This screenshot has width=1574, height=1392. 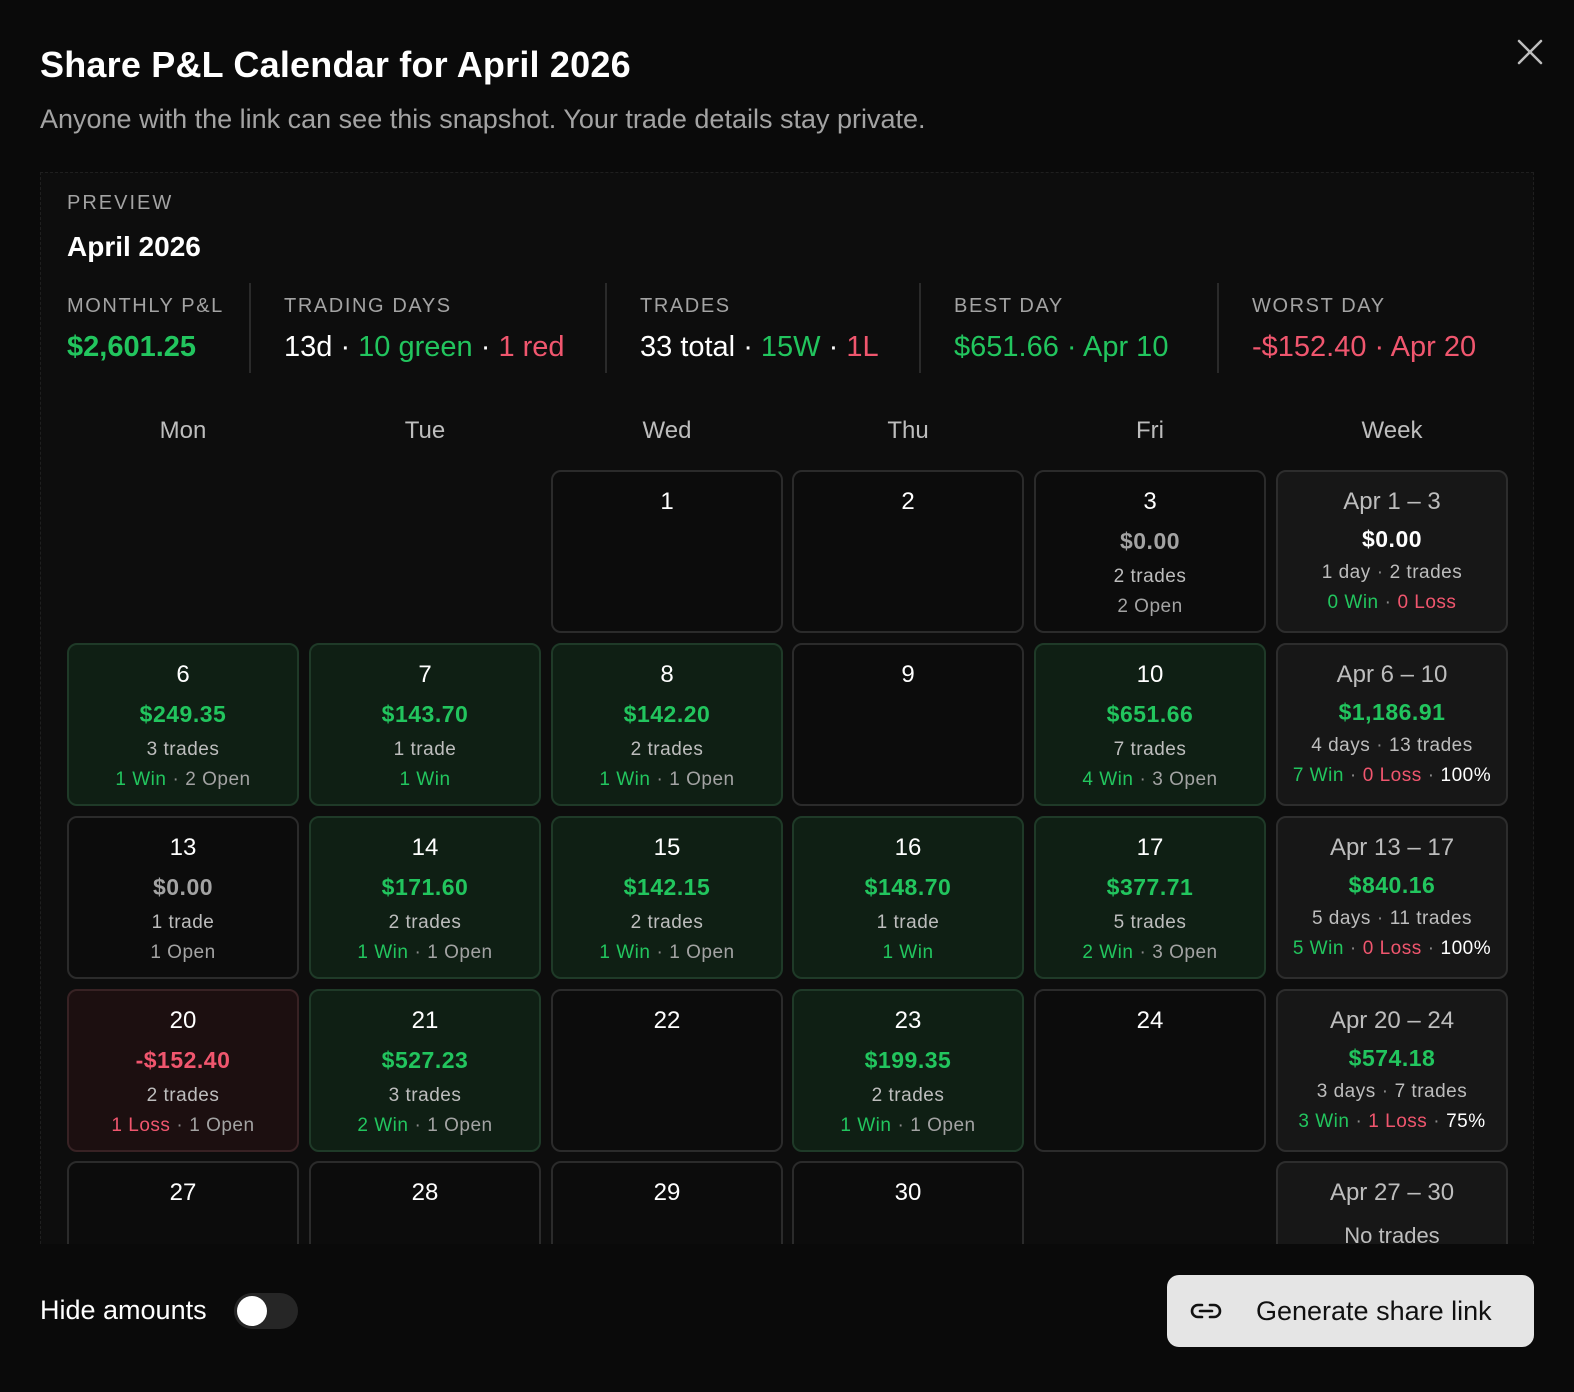 What do you see at coordinates (908, 897) in the screenshot?
I see `day-cell-16: 16 $148.70 1 trade 1 Win` at bounding box center [908, 897].